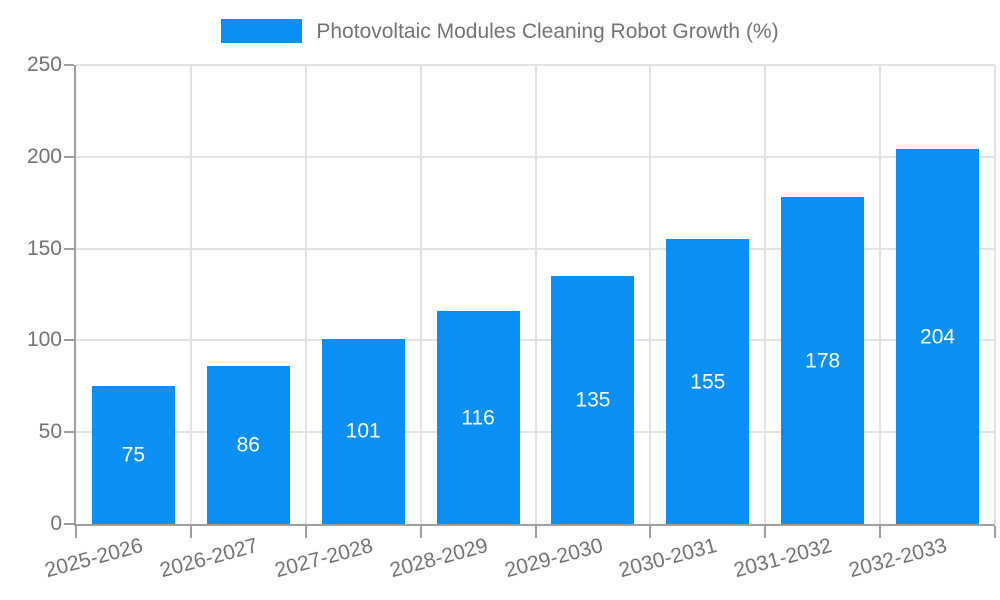 This screenshot has height=600, width=1000. I want to click on y-axis-label: 50, so click(50, 432).